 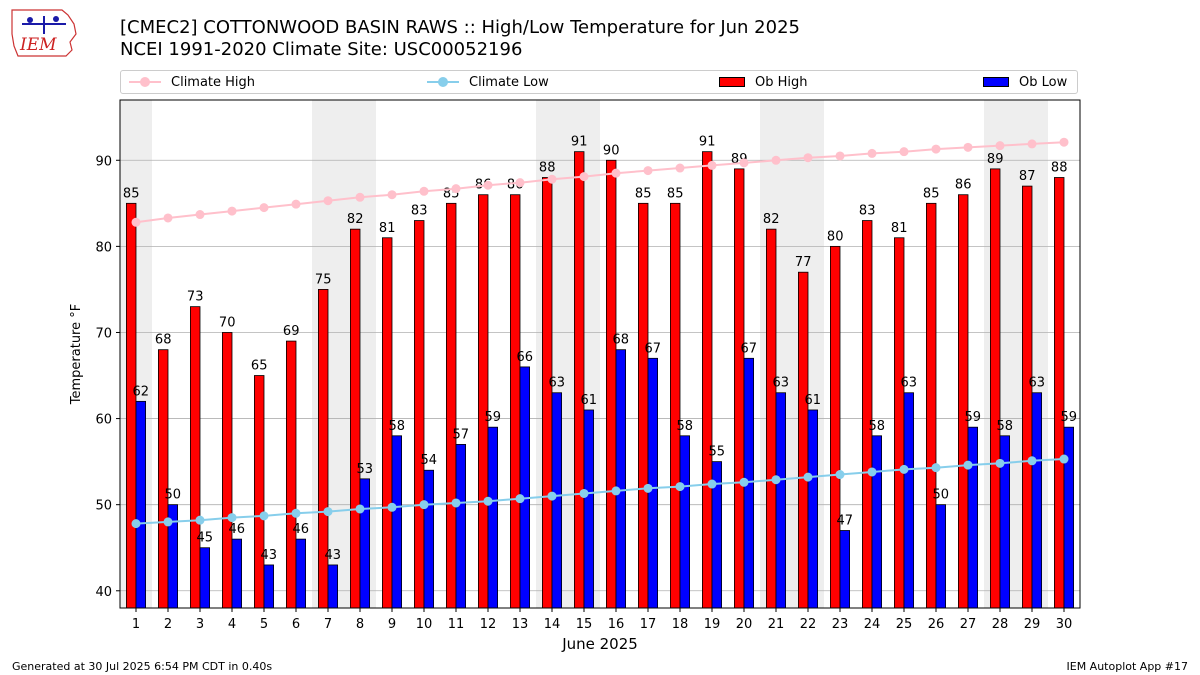 I want to click on x-tick-label: 18, so click(x=680, y=624).